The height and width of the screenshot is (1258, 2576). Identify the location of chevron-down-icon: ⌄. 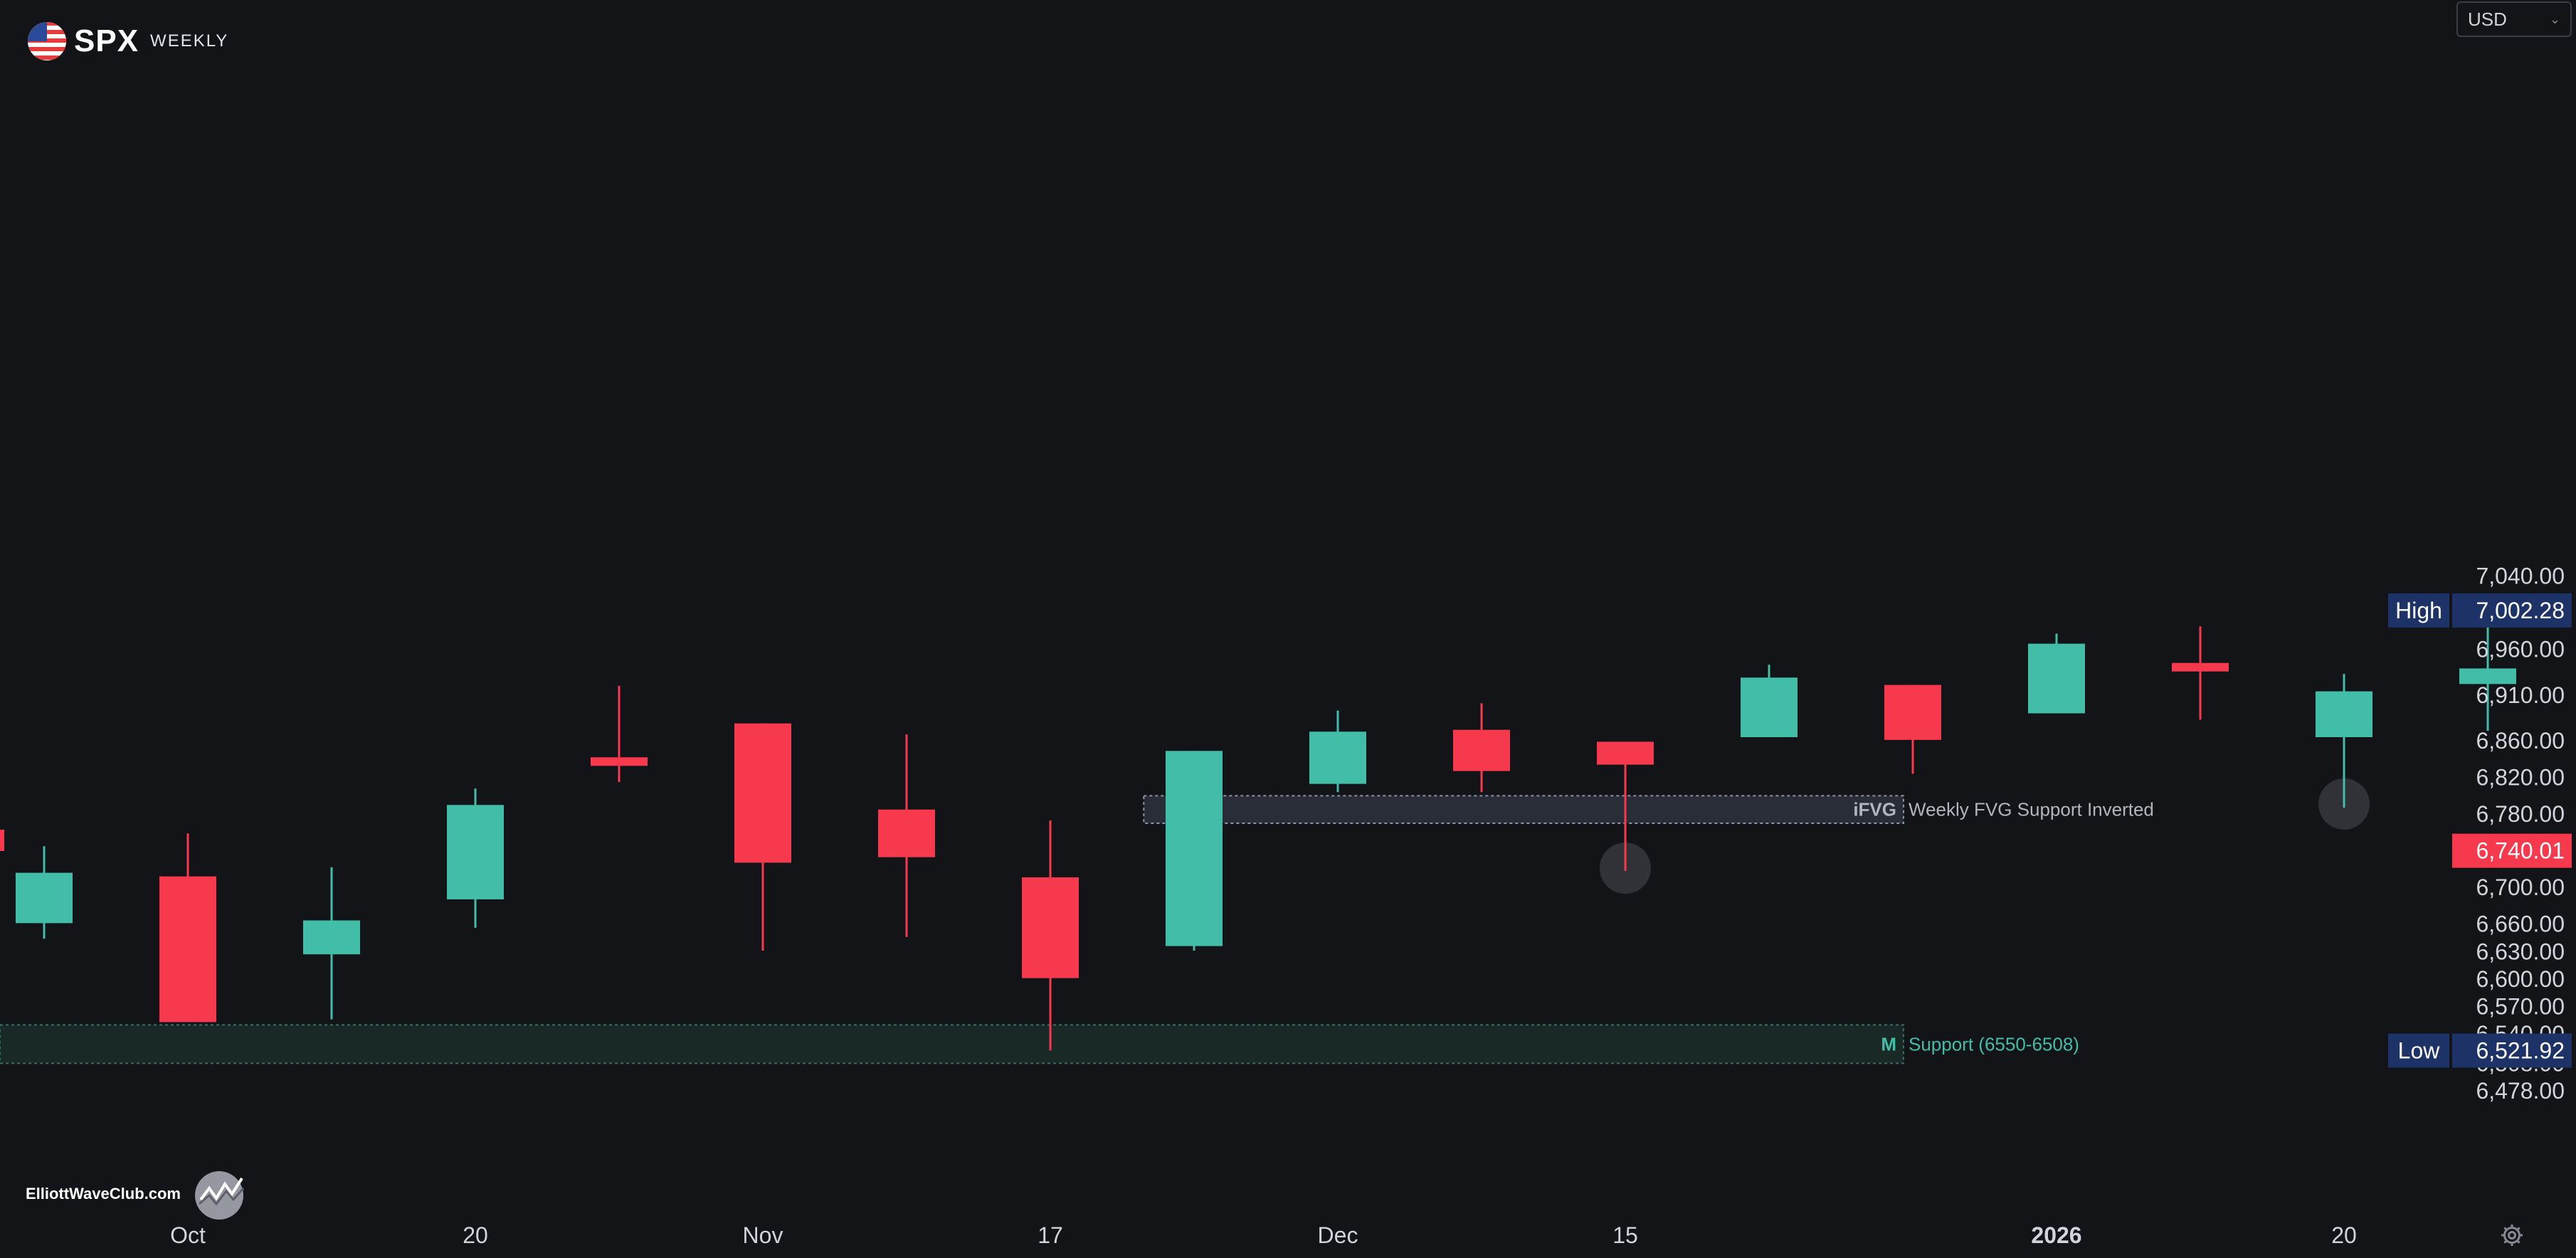
(2554, 18).